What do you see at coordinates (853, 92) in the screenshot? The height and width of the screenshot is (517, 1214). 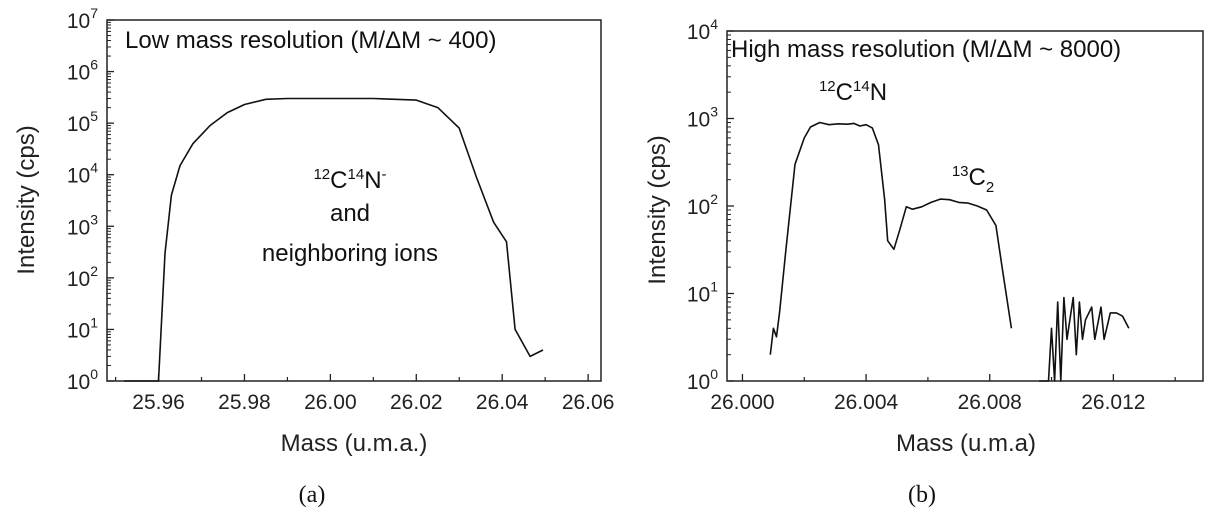 I see `panel-b-annotation-12C14N: 12C14N` at bounding box center [853, 92].